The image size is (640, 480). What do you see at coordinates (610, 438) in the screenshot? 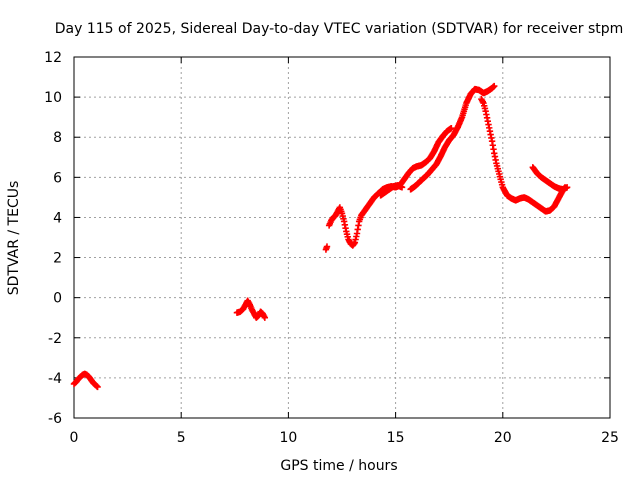
I see `x-tick-label: 25` at bounding box center [610, 438].